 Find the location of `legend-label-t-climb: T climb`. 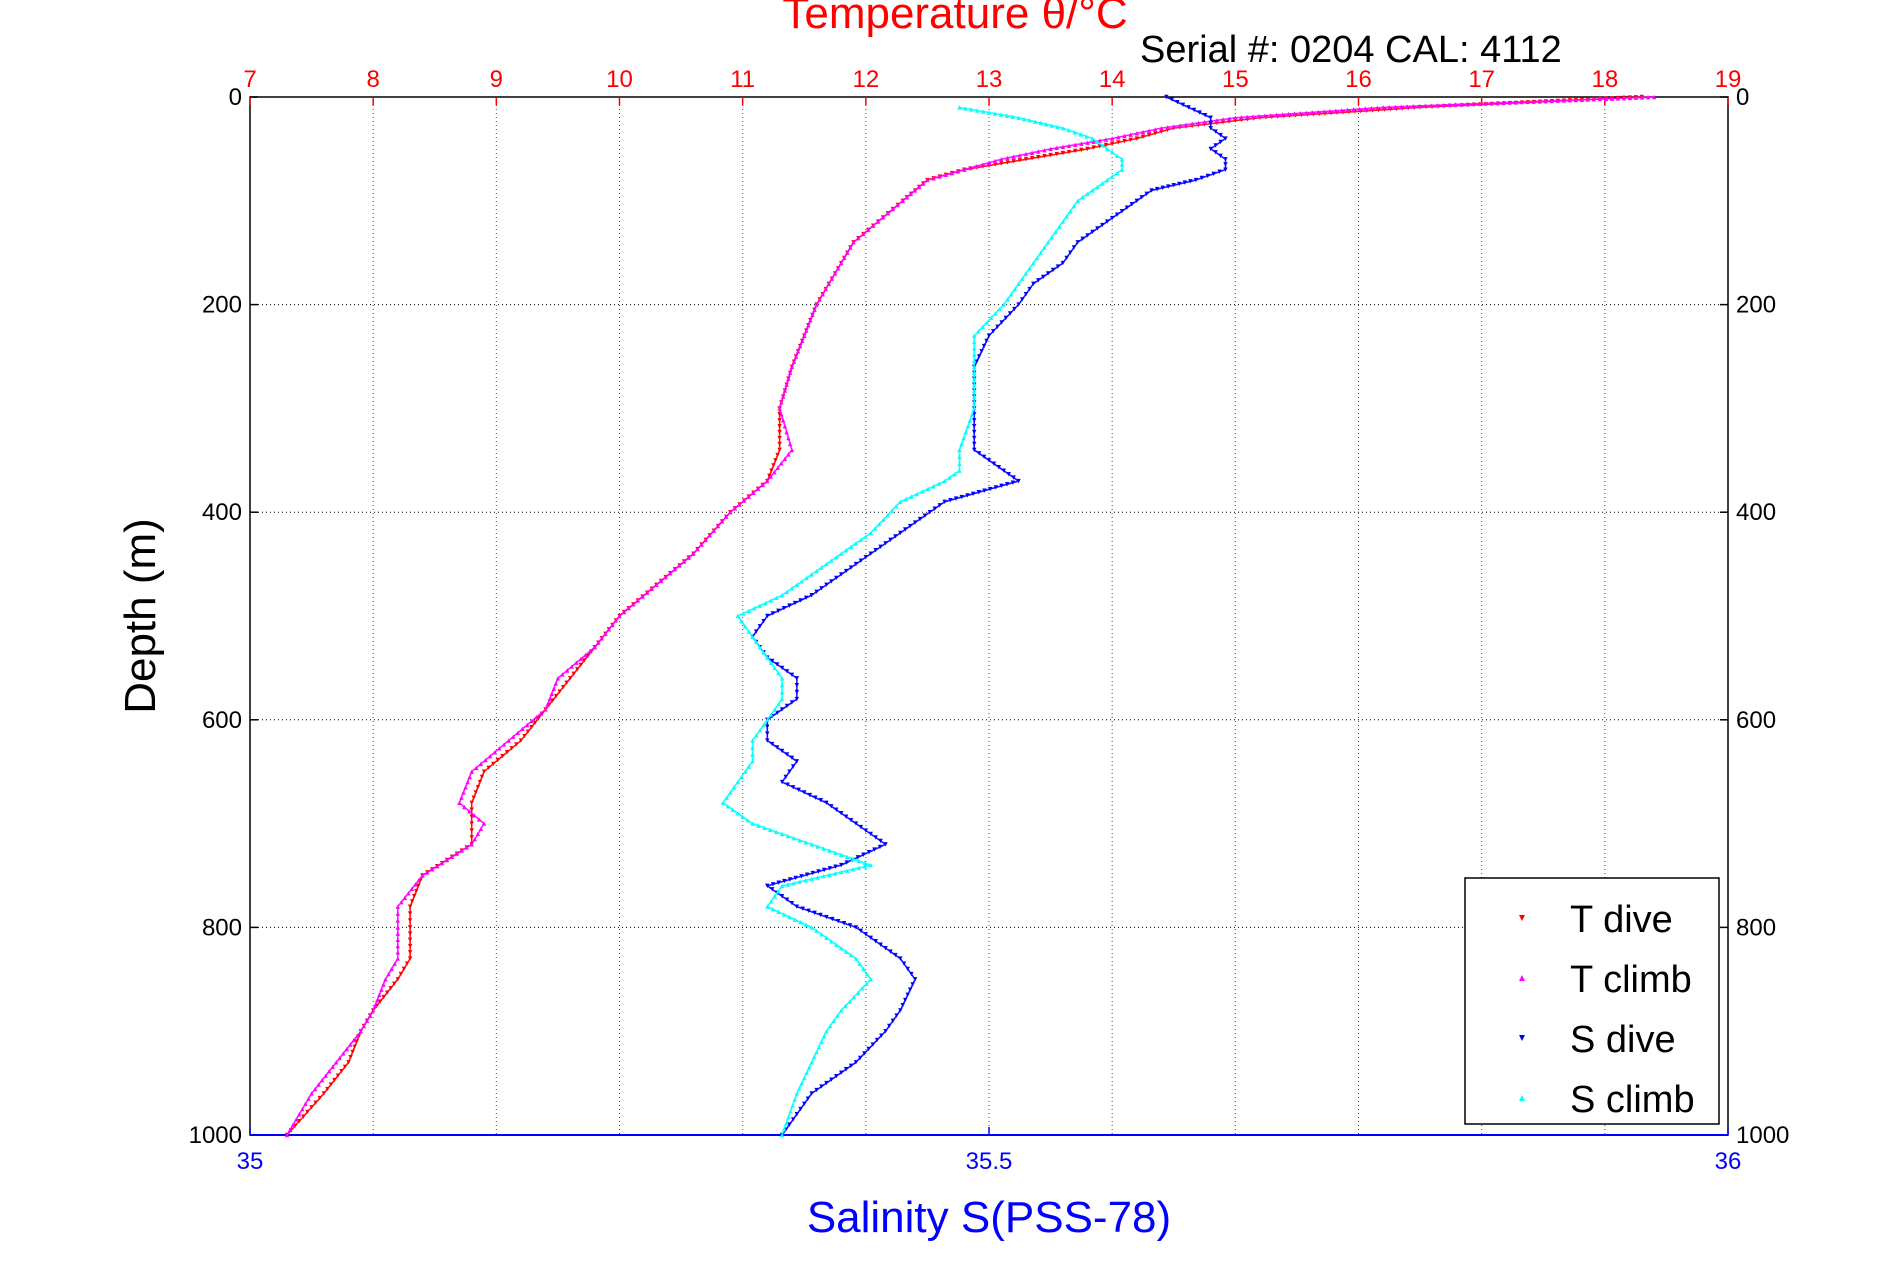

legend-label-t-climb: T climb is located at coordinates (1631, 980).